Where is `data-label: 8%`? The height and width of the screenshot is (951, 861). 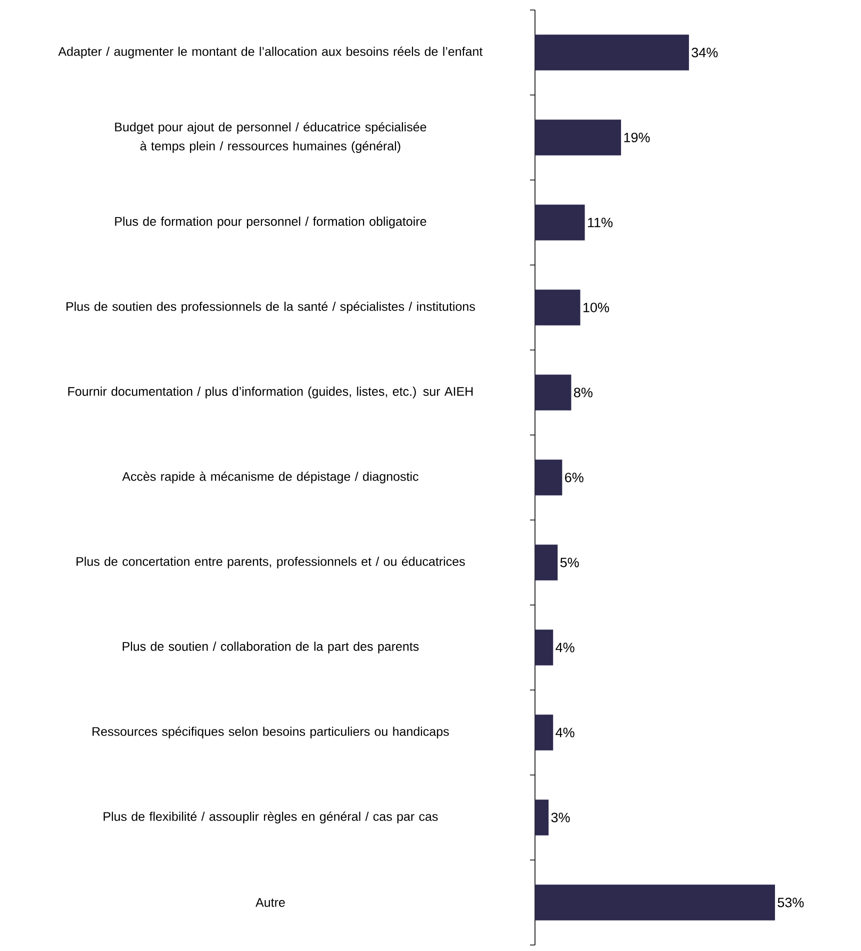
data-label: 8% is located at coordinates (583, 393).